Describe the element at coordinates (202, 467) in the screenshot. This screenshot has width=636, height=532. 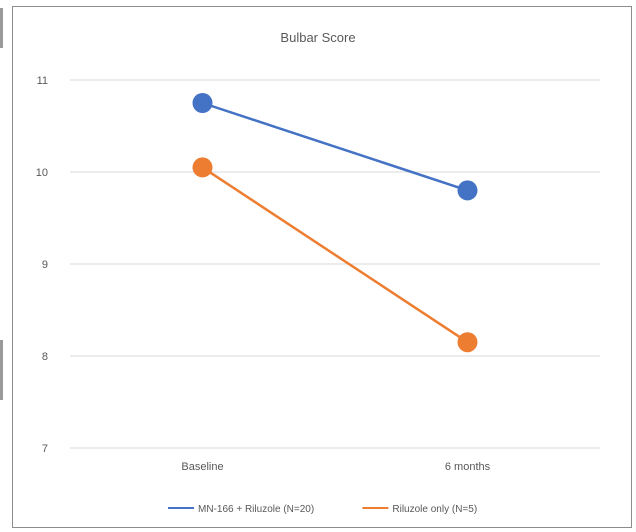
I see `x-tick-label: Baseline` at that location.